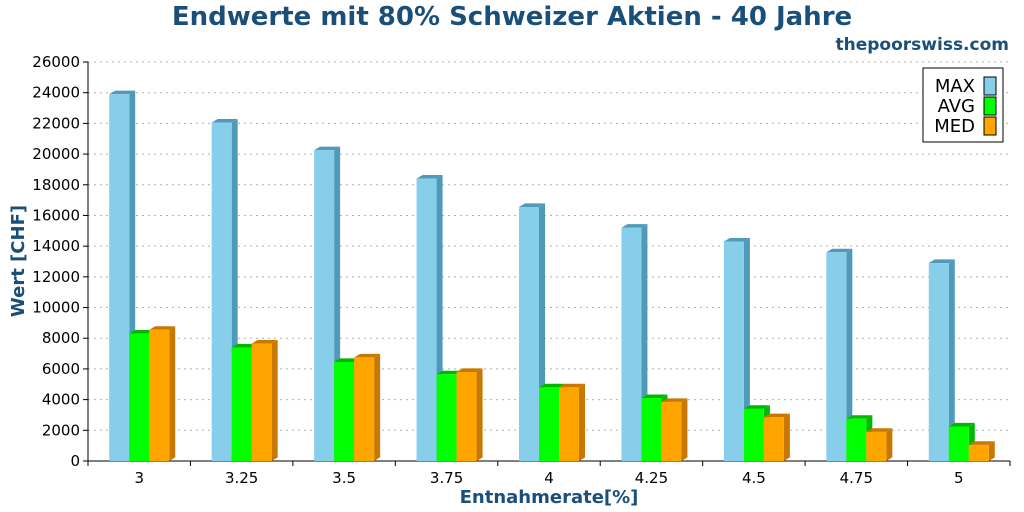 The image size is (1024, 512). I want to click on legend-swatch-avg, so click(990, 106).